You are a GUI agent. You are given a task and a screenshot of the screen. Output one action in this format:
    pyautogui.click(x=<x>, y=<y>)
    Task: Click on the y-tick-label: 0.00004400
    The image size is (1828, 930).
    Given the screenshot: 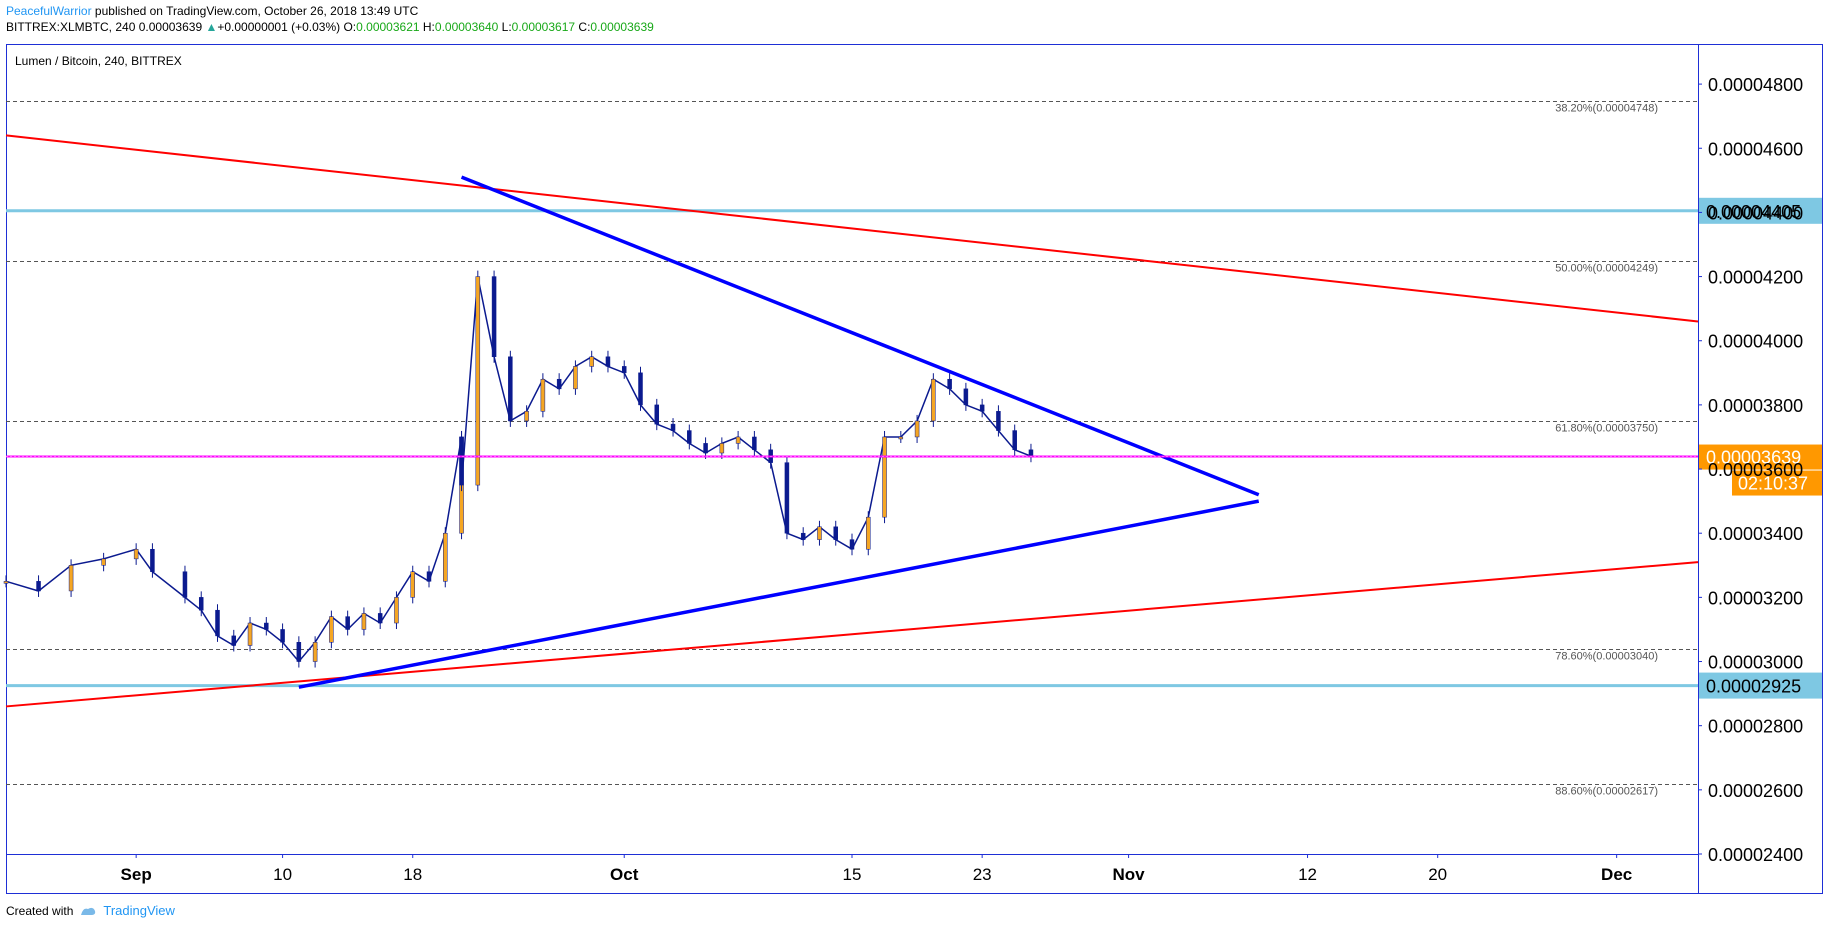 What is the action you would take?
    pyautogui.click(x=1755, y=213)
    